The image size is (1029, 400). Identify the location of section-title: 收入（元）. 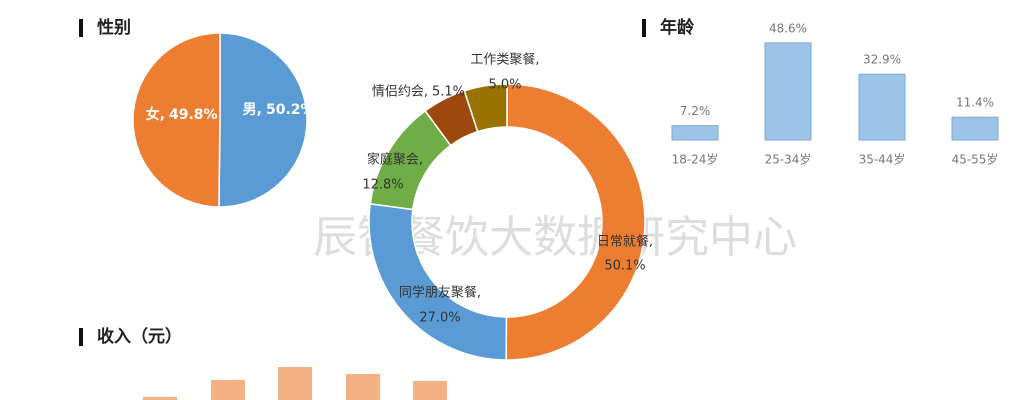
(139, 336).